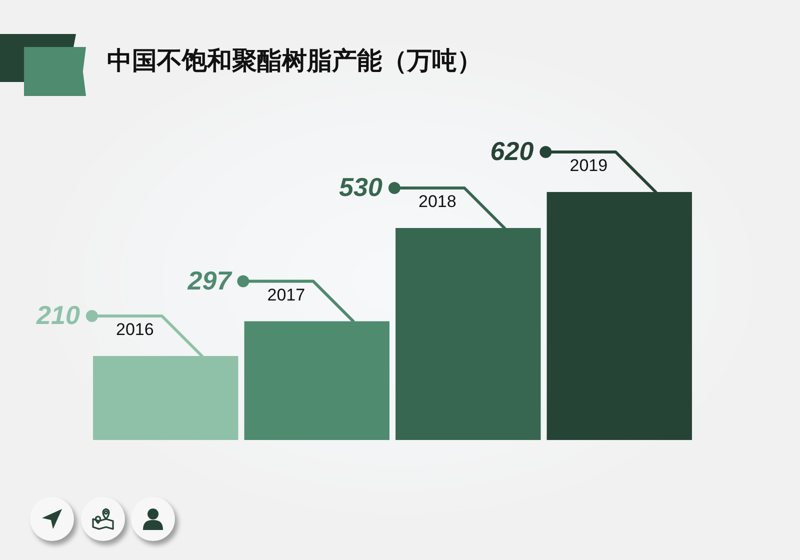 The image size is (800, 560). What do you see at coordinates (589, 166) in the screenshot?
I see `x-tick-label: 2019` at bounding box center [589, 166].